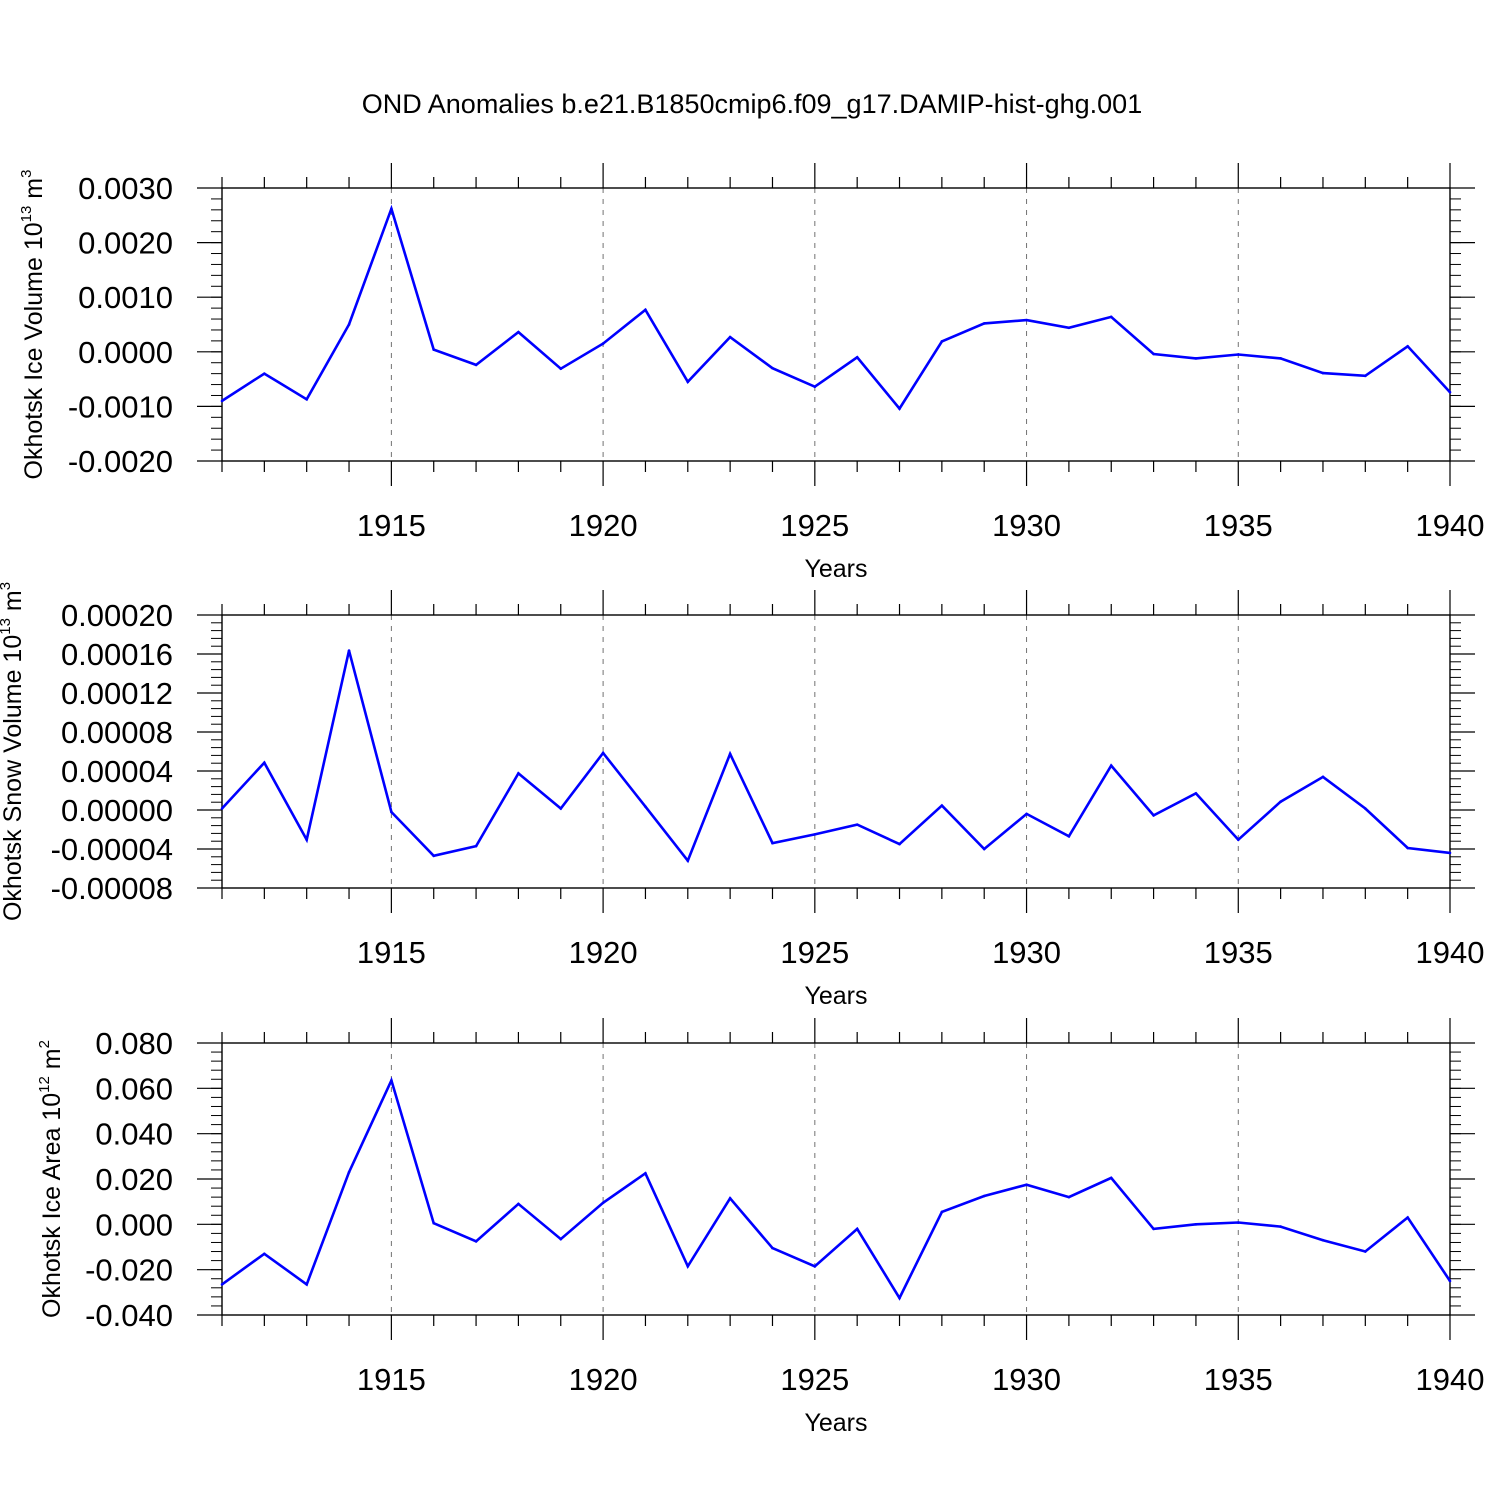 The width and height of the screenshot is (1500, 1505). What do you see at coordinates (984, 1196) in the screenshot?
I see `data-point-1929` at bounding box center [984, 1196].